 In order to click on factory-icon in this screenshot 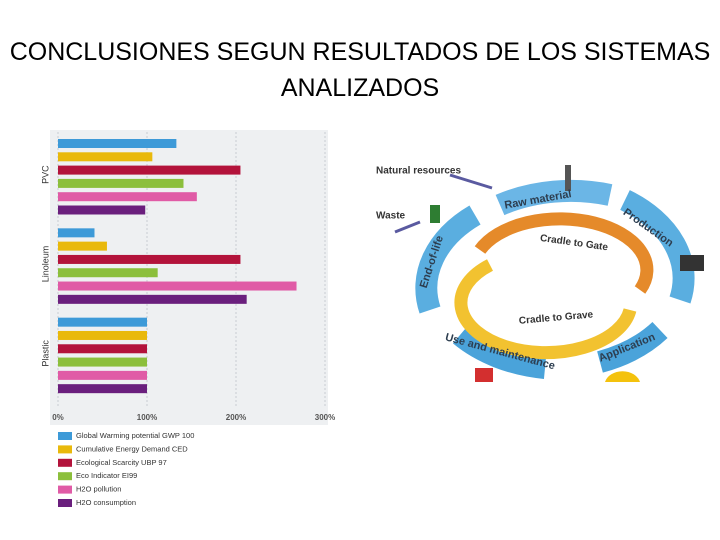, I will do `click(692, 263)`.